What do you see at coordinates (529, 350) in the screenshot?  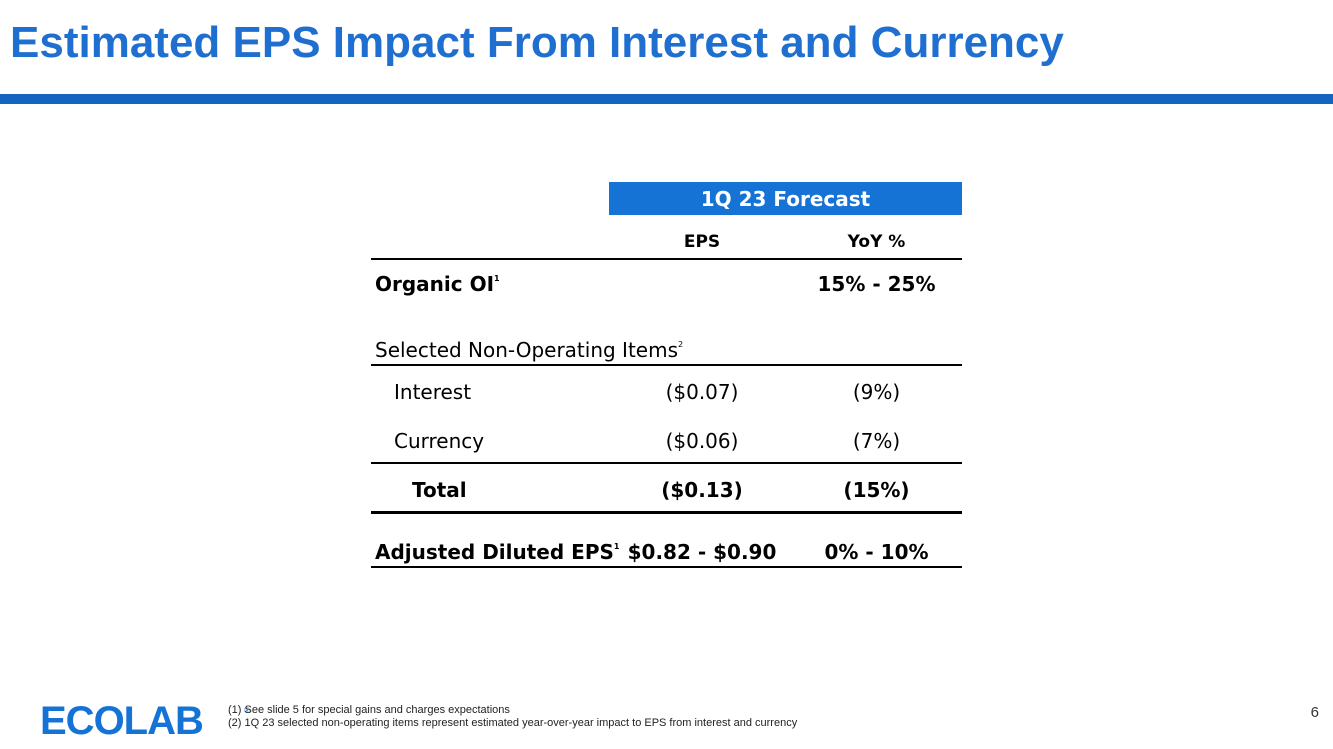 I see `section-label: Selected Non-Operating Items2` at bounding box center [529, 350].